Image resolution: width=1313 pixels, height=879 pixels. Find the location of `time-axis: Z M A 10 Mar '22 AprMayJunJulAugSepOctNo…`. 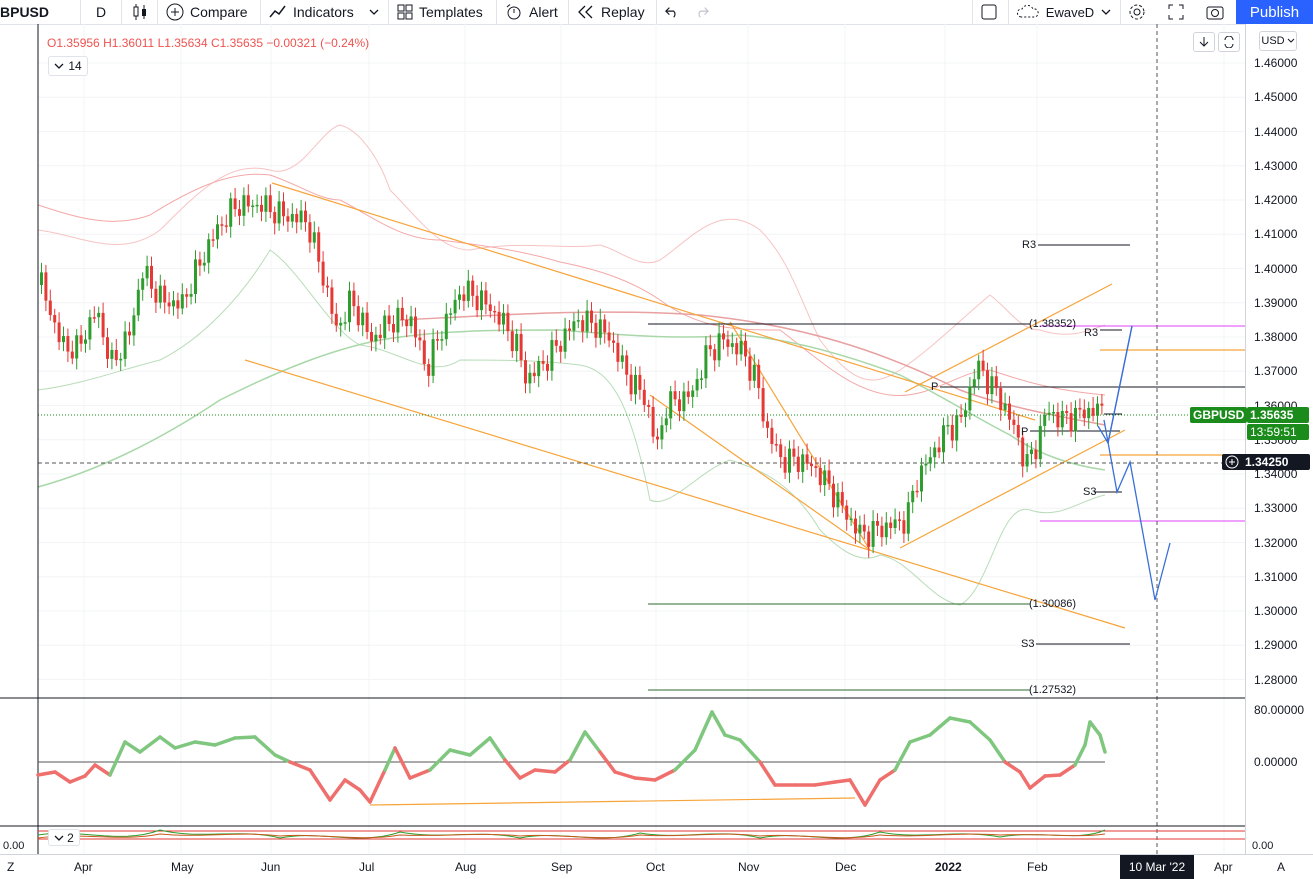

time-axis: Z M A 10 Mar '22 AprMayJunJulAugSepOctNo… is located at coordinates (656, 866).